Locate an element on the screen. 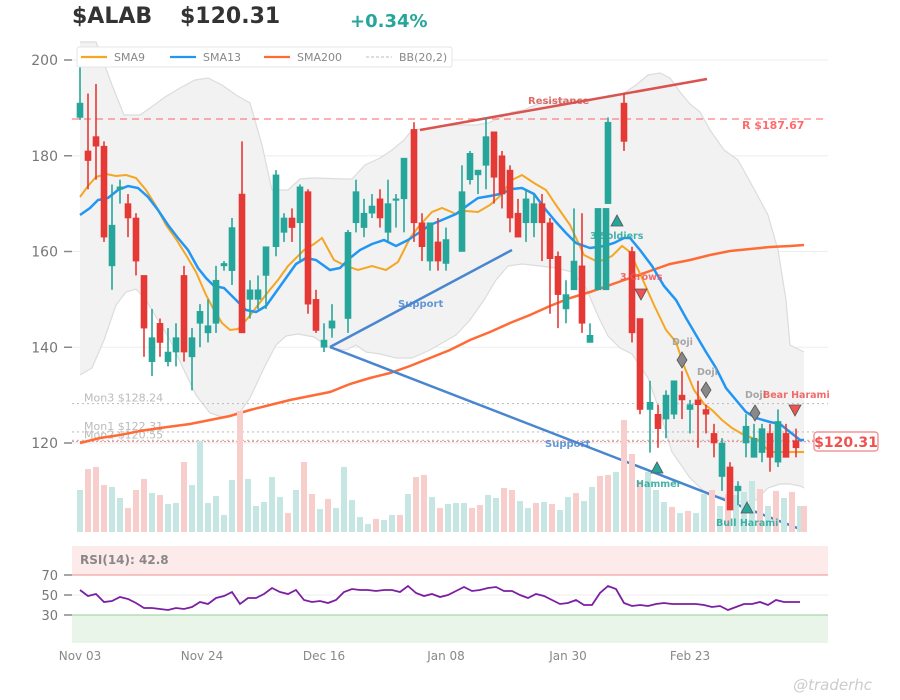 The width and height of the screenshot is (900, 700). ticker-symbol: $ALAB is located at coordinates (112, 16).